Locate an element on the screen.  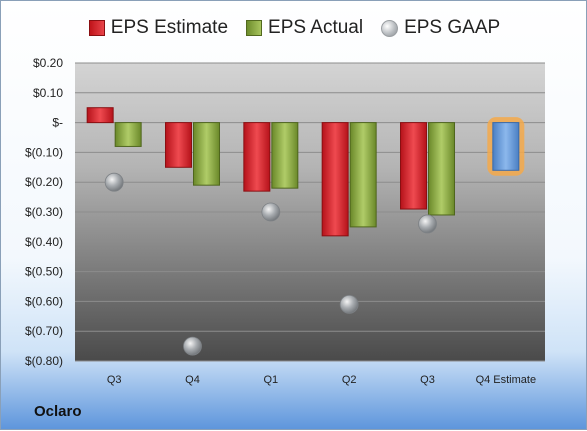
y-tick-label: $(0.50) is located at coordinates (44, 272).